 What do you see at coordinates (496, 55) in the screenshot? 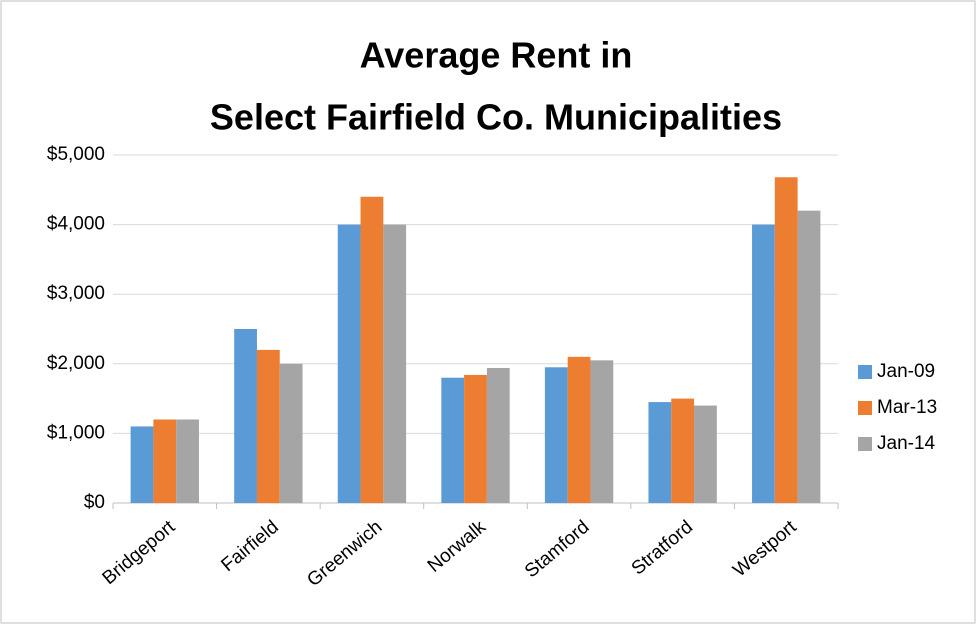
I see `chart-title: Average Rent in` at bounding box center [496, 55].